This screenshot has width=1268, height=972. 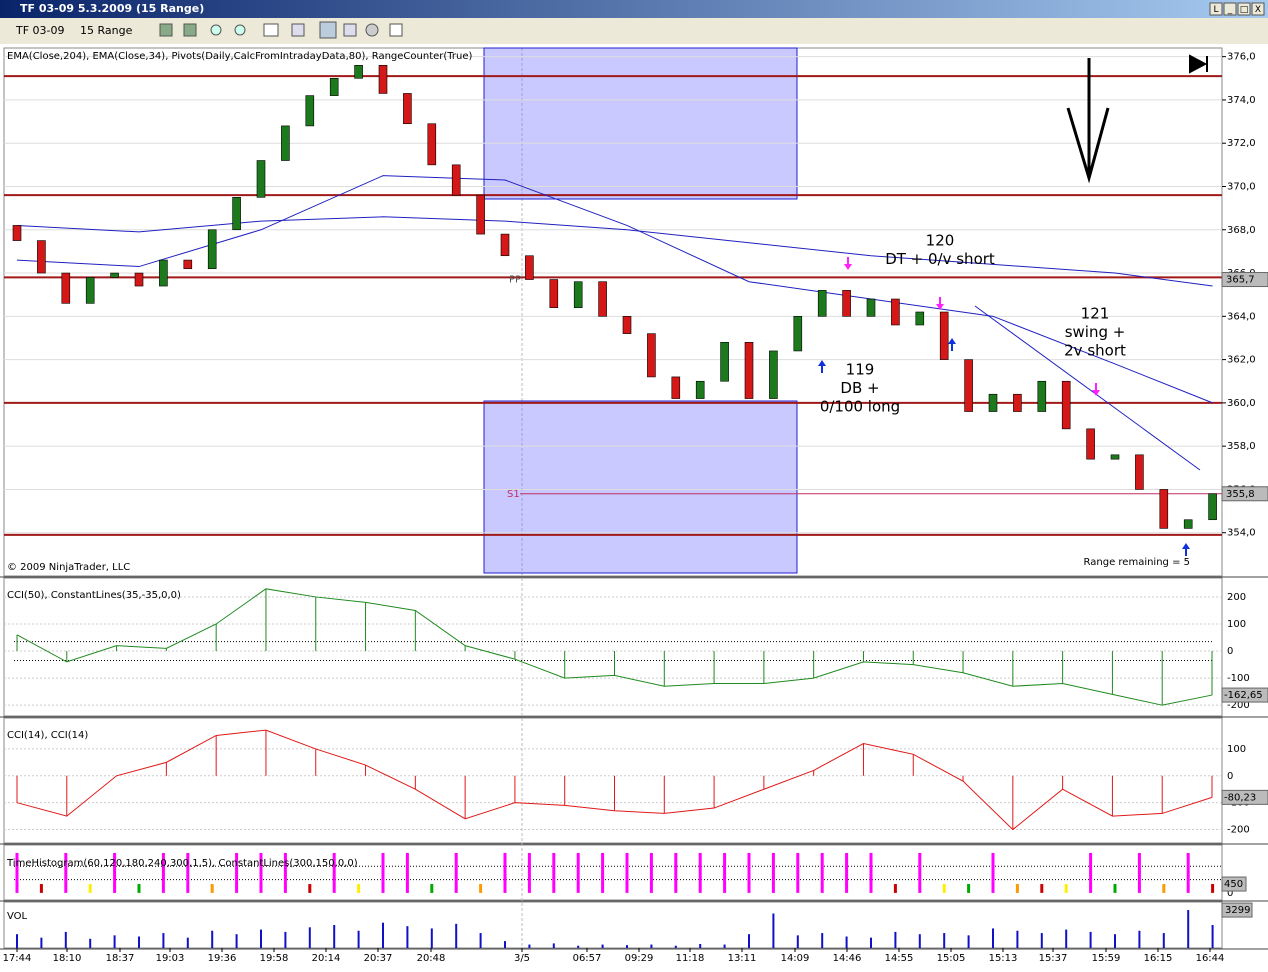 What do you see at coordinates (1137, 562) in the screenshot?
I see `range-remaining: Range remaining = 5` at bounding box center [1137, 562].